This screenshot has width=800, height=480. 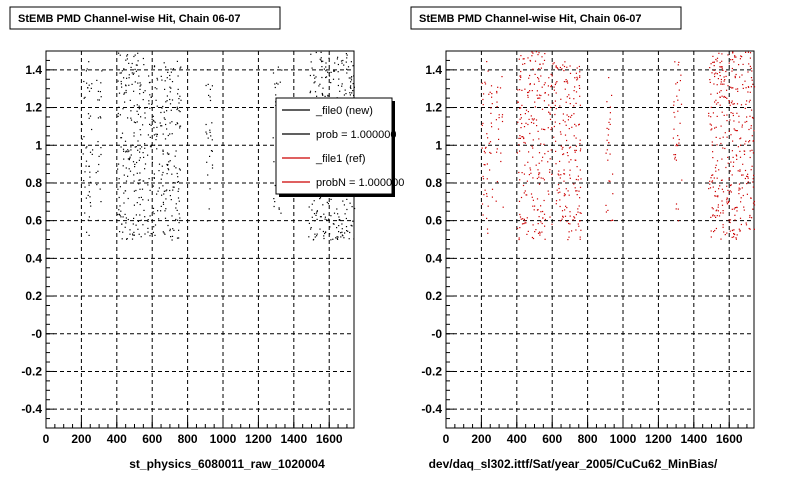 I want to click on y-tick-label: -0, so click(x=36, y=334).